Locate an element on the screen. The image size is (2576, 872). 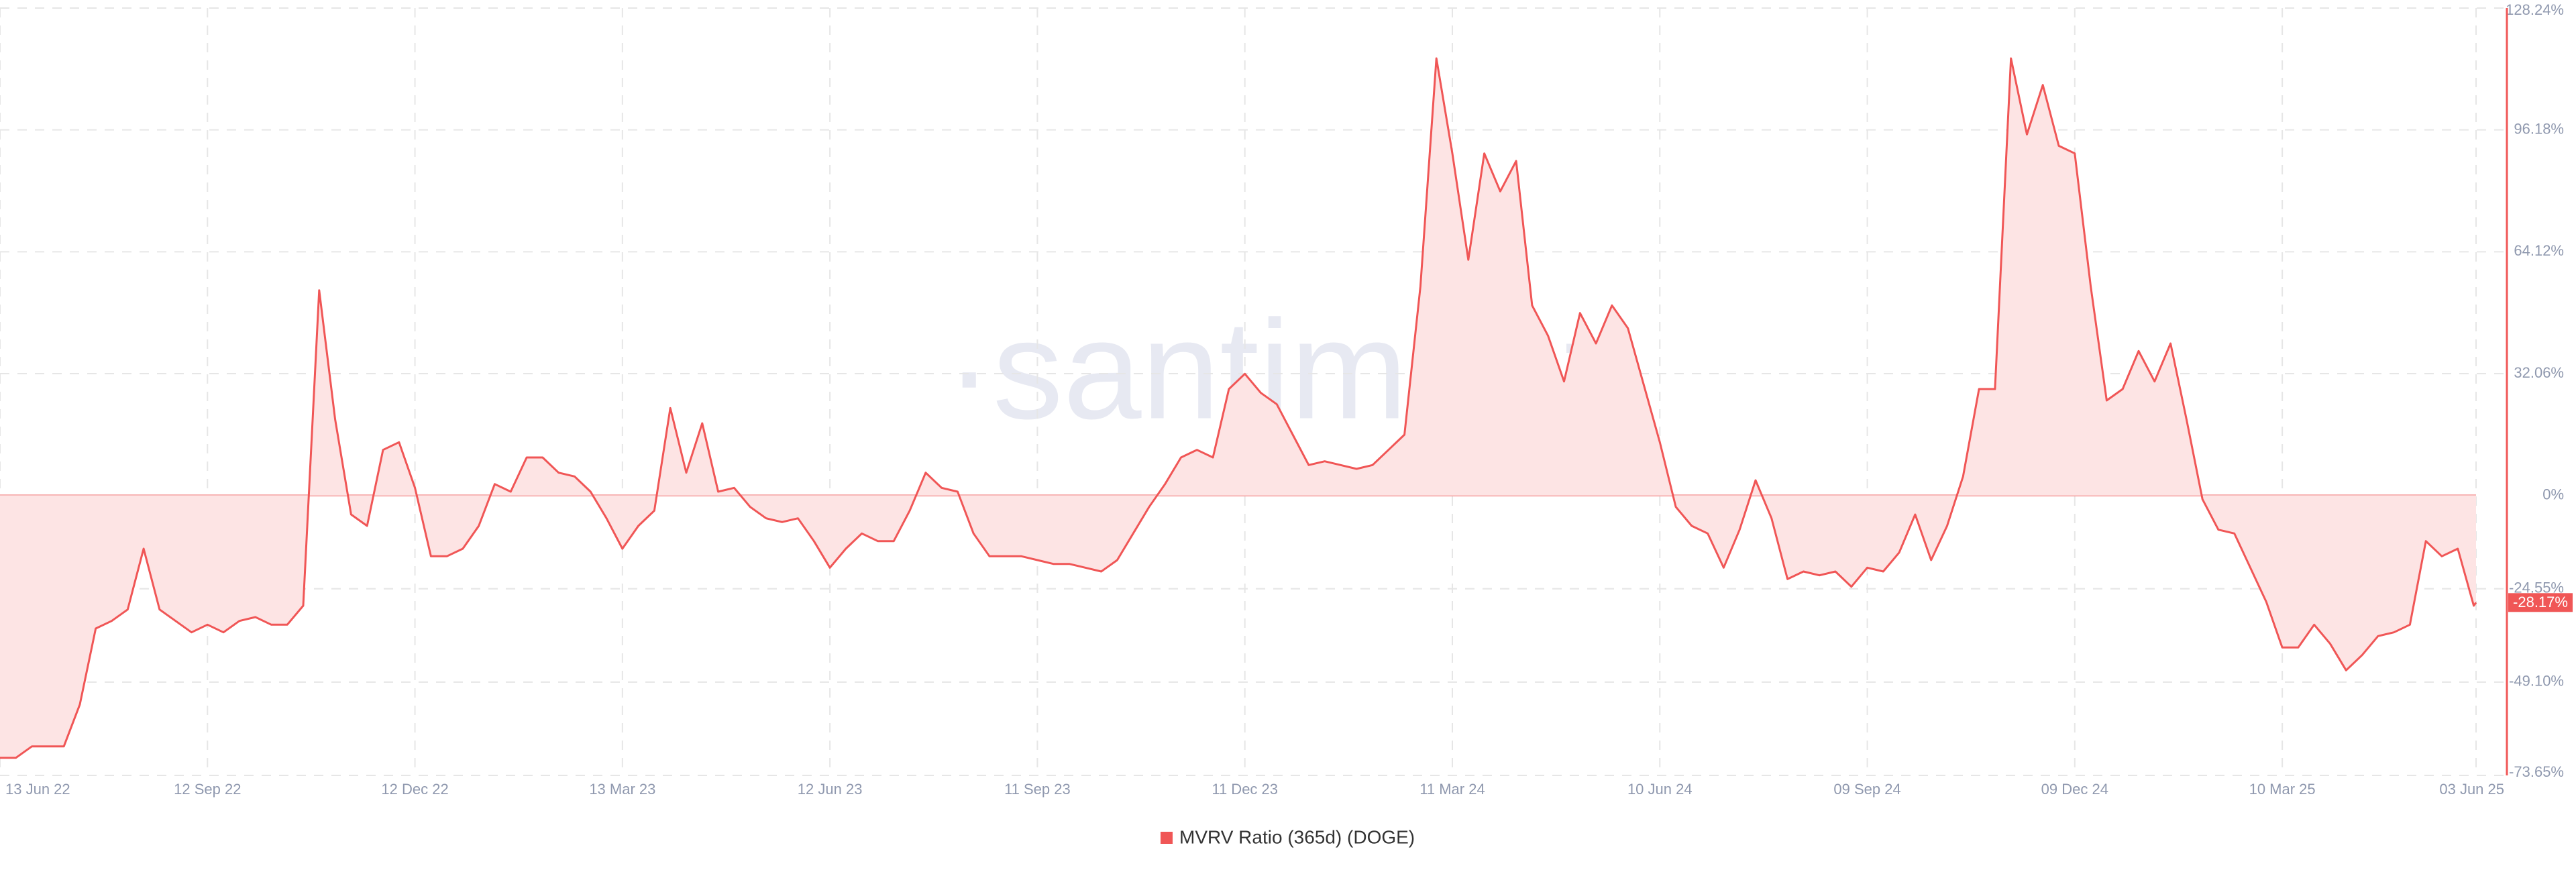
x-tick-label: 11 Sep 23 is located at coordinates (1037, 790).